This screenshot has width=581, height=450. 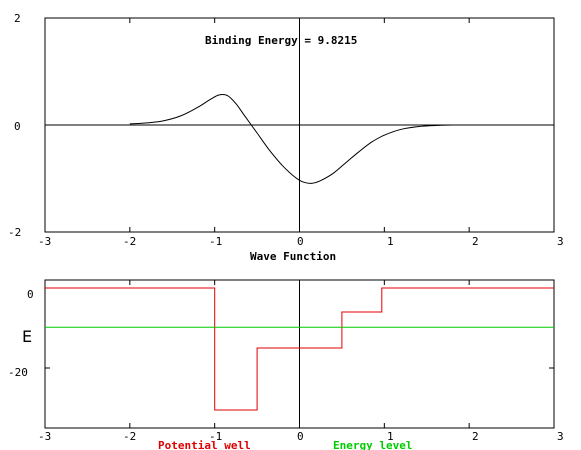 I want to click on top-x-tick-minus1: -1, so click(x=215, y=241).